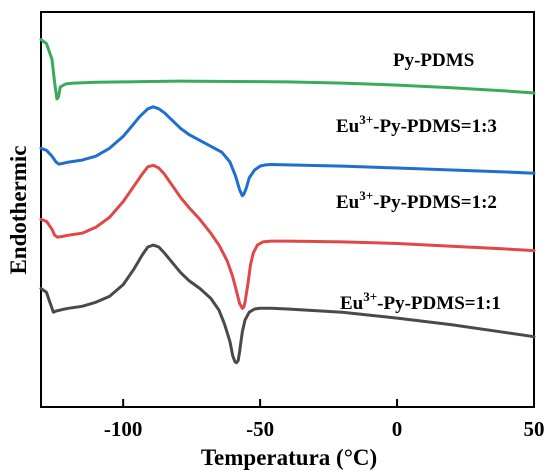  I want to click on series-label-eu-py-pdms-1-1: Eu3+-Py-PDMS=1:1, so click(420, 301).